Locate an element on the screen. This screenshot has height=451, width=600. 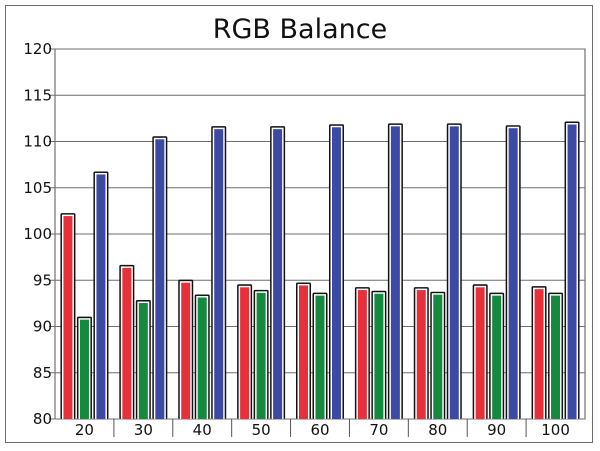
y-tick-label: 80 is located at coordinates (42, 419).